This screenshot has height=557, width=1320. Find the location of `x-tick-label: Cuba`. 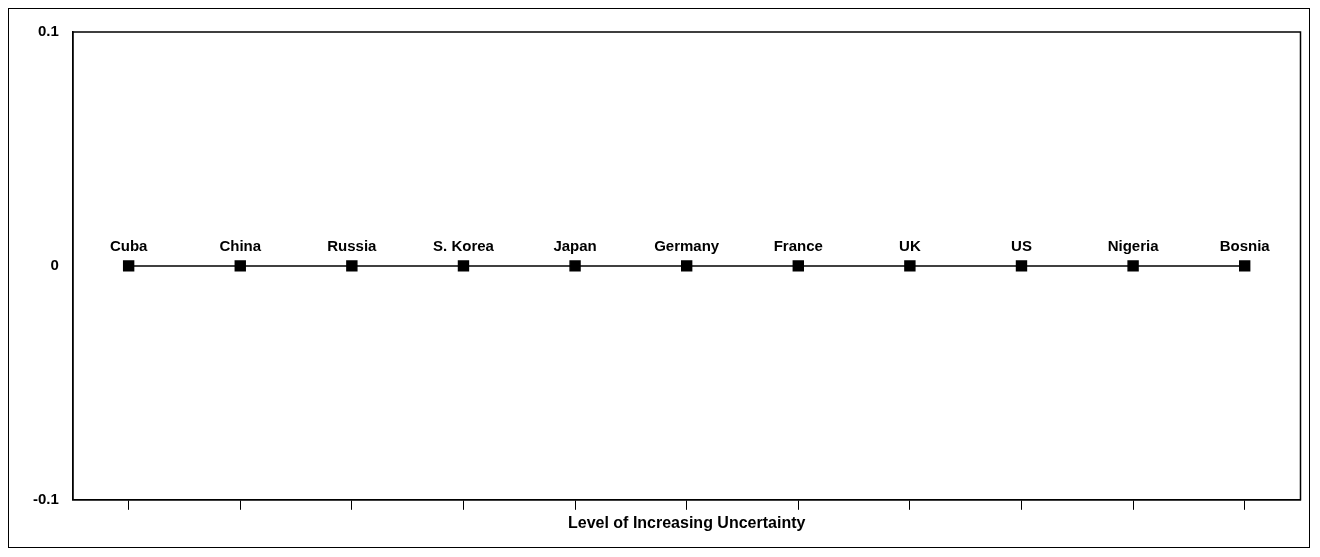

x-tick-label: Cuba is located at coordinates (129, 245).